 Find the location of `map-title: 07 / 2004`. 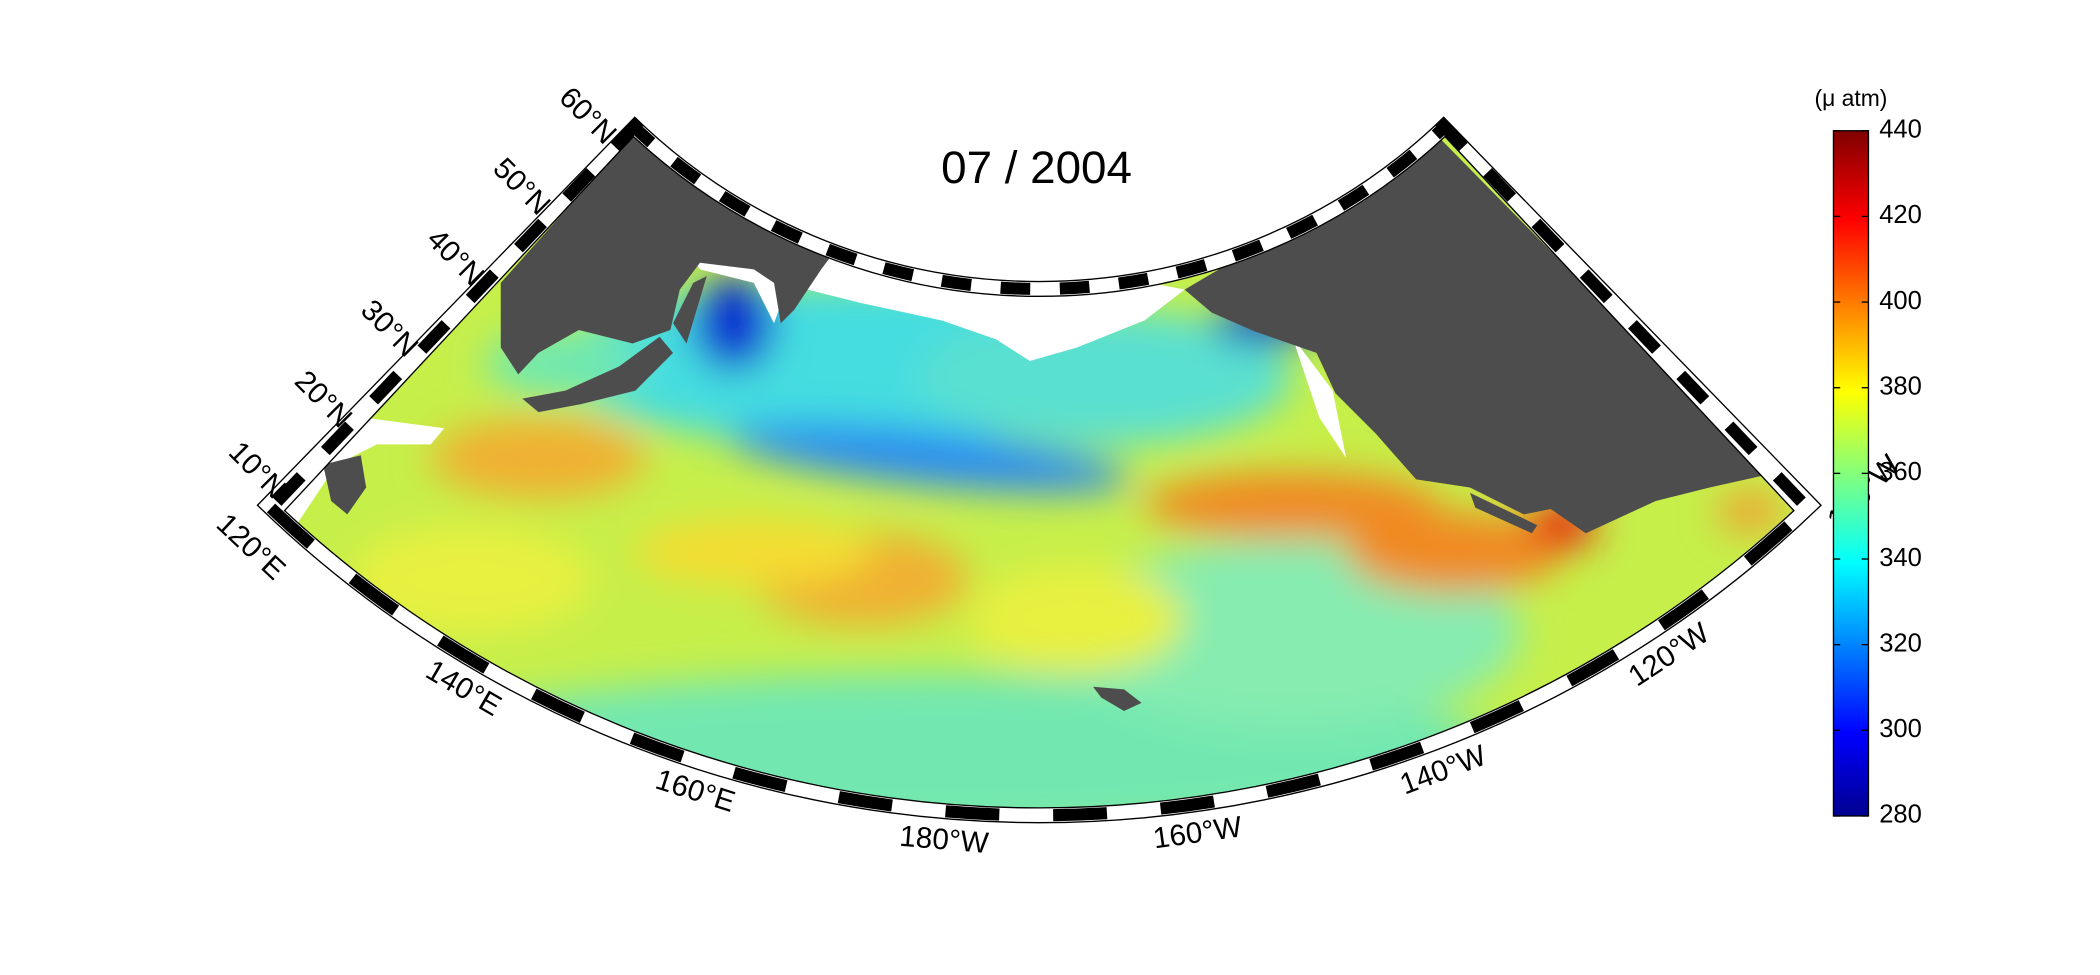

map-title: 07 / 2004 is located at coordinates (1036, 167).